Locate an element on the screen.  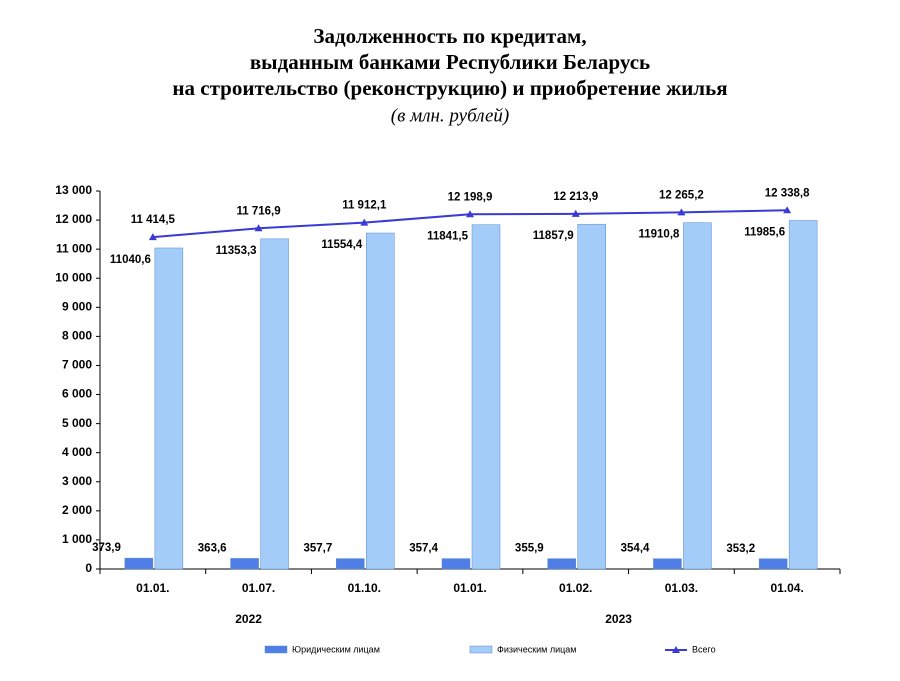
value-label: 357,7 is located at coordinates (318, 549).